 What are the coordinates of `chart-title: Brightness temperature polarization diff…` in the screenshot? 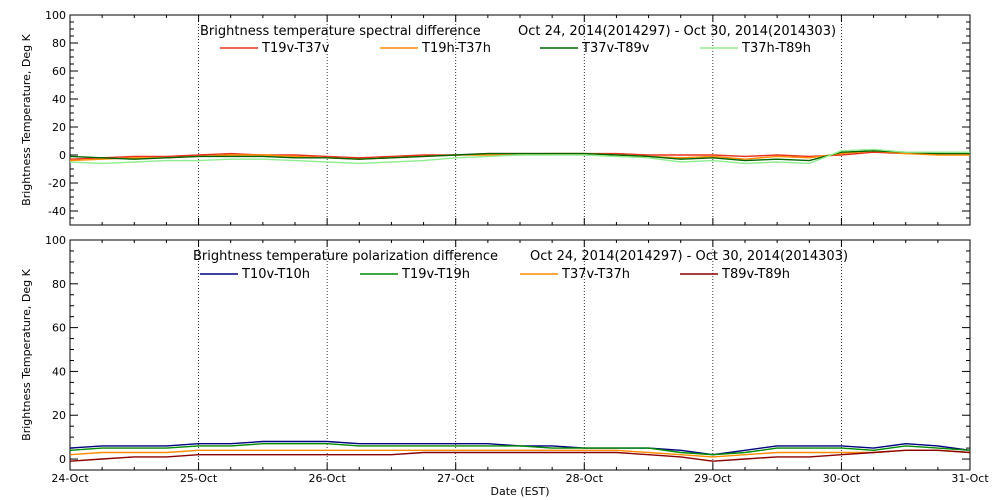 It's located at (345, 256).